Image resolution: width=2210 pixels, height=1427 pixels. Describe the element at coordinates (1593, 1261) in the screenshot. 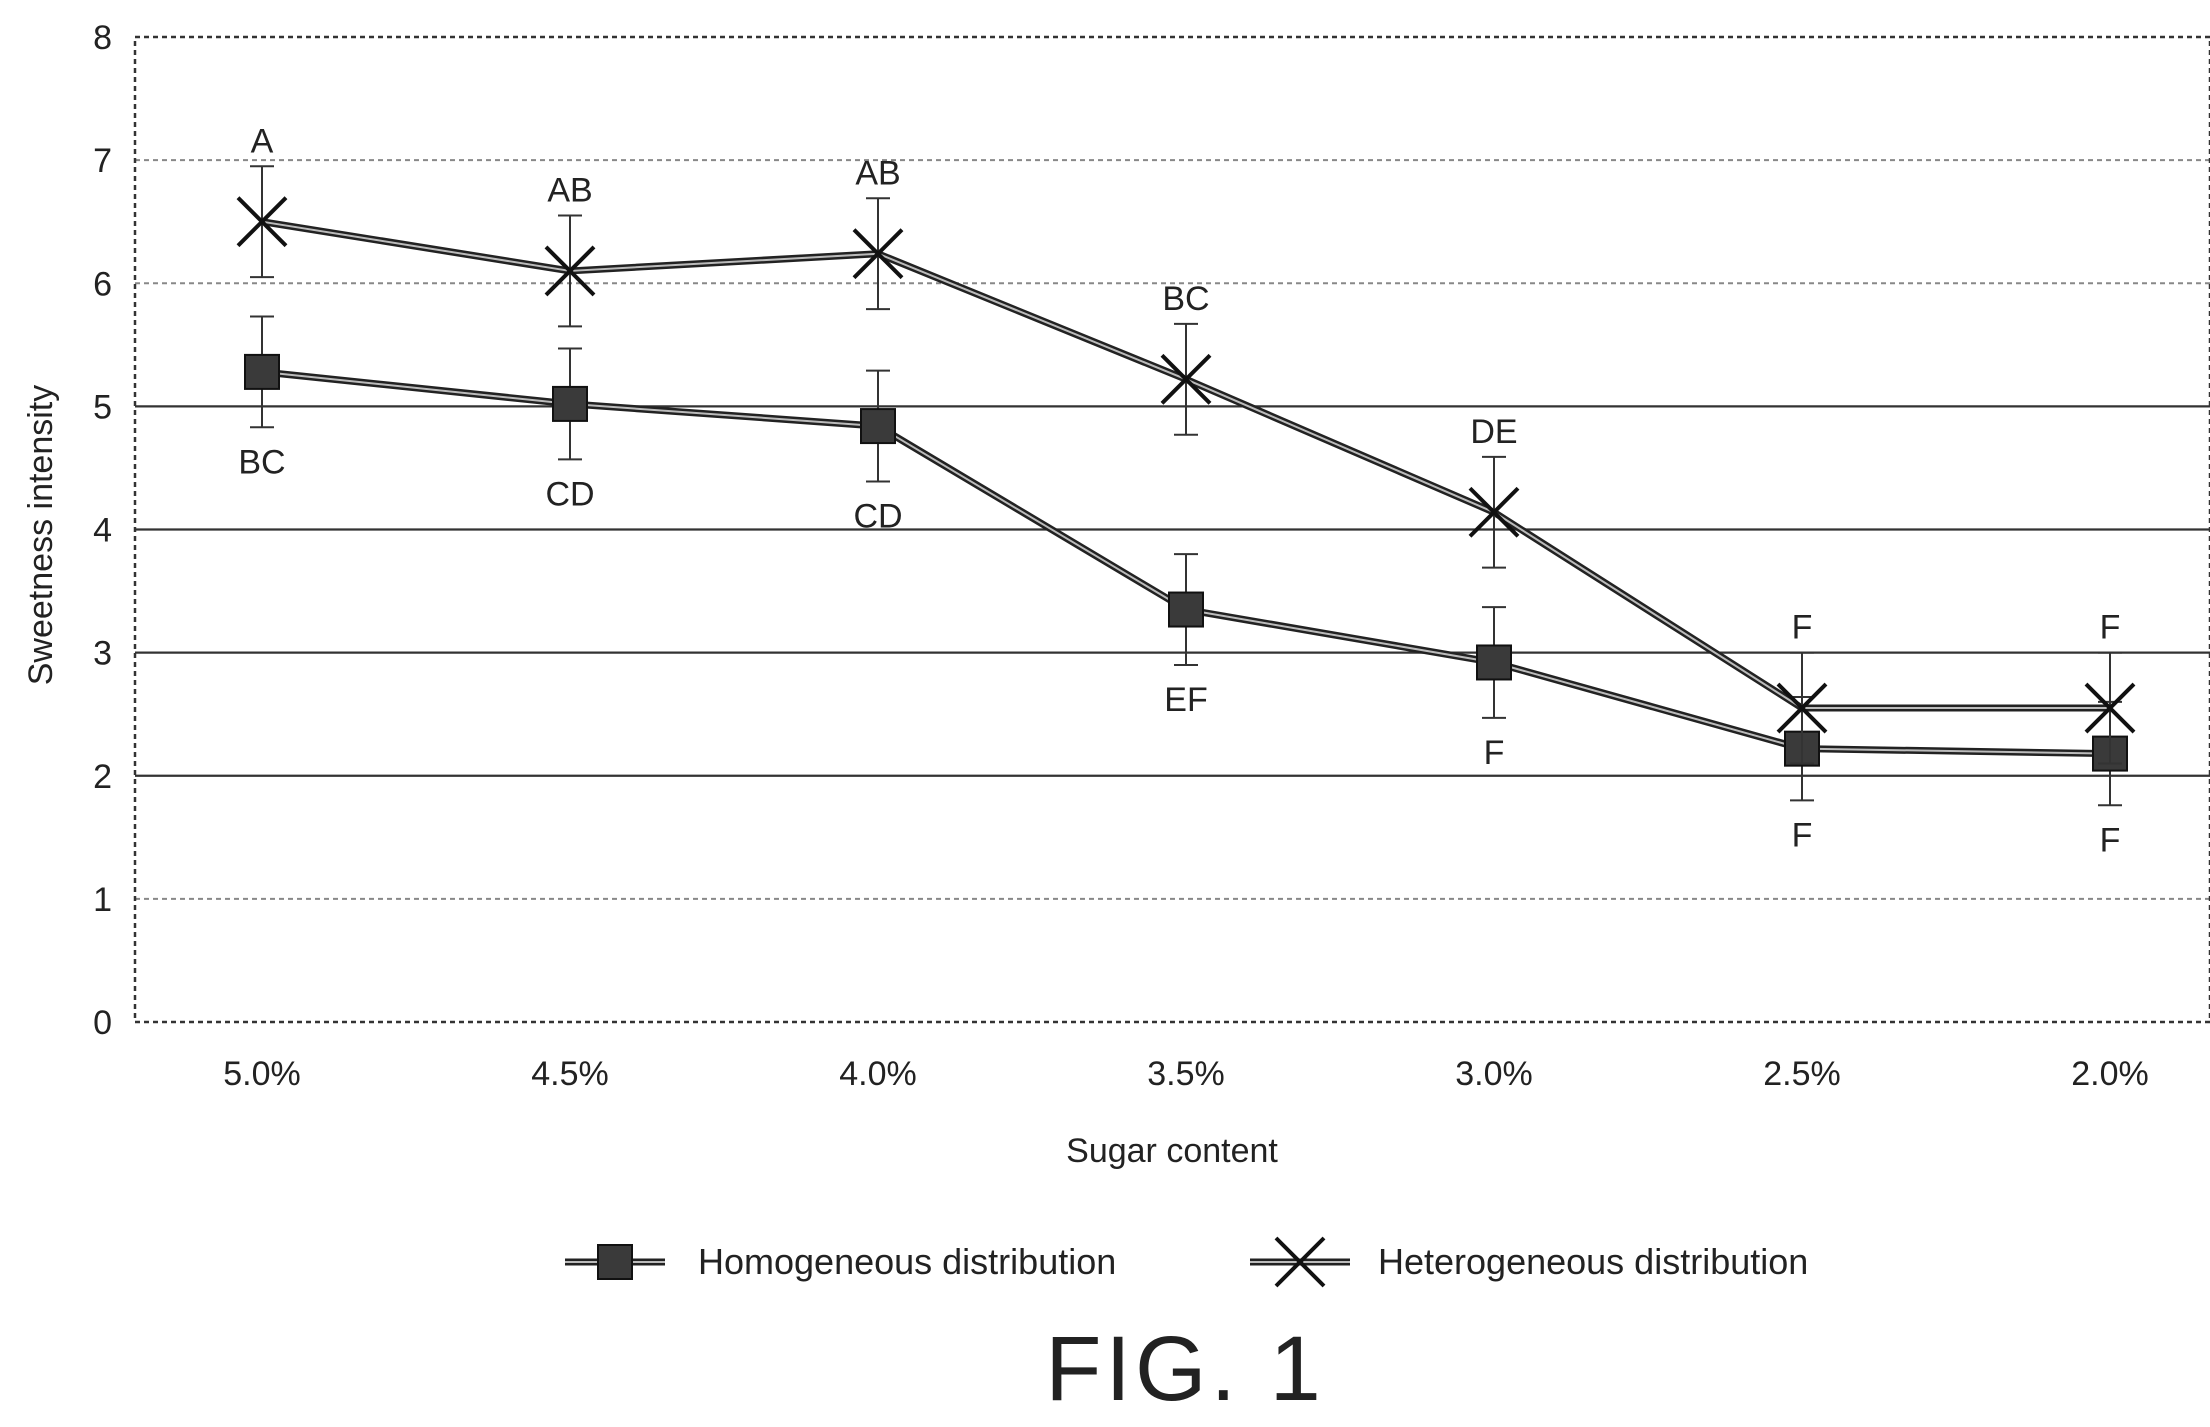

I see `legend-label: Heterogeneous distribution` at that location.